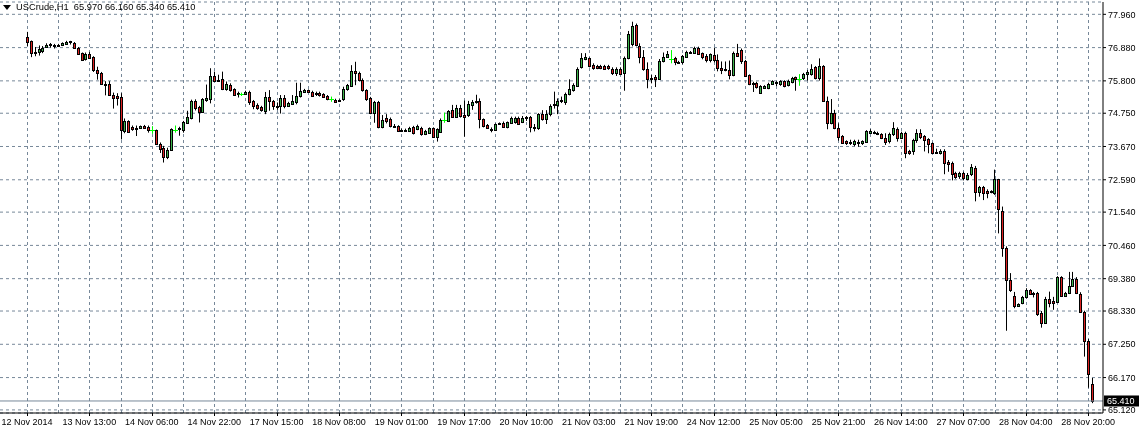  What do you see at coordinates (1122, 146) in the screenshot?
I see `y-tick-label: 73.670` at bounding box center [1122, 146].